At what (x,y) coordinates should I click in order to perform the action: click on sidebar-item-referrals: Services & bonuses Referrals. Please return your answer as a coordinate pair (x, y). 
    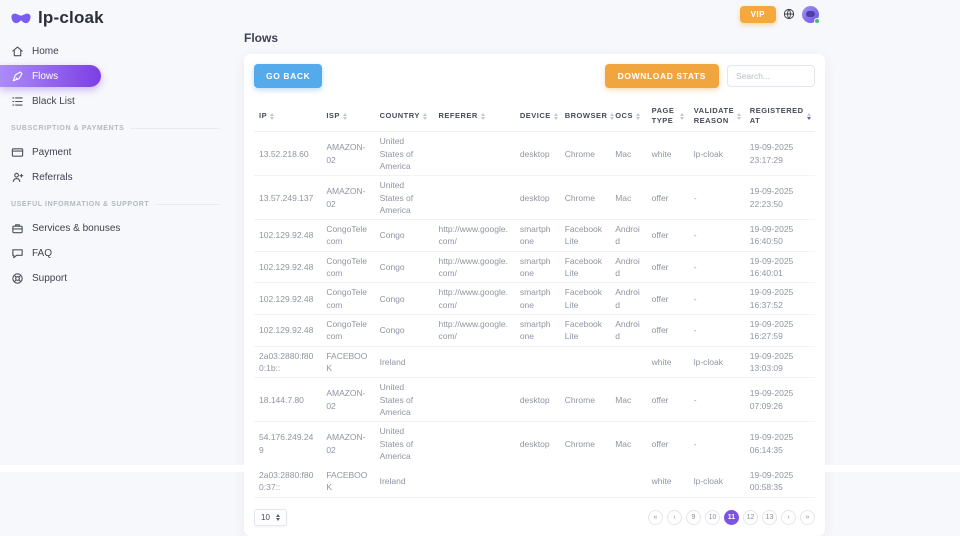
    Looking at the image, I should click on (115, 177).